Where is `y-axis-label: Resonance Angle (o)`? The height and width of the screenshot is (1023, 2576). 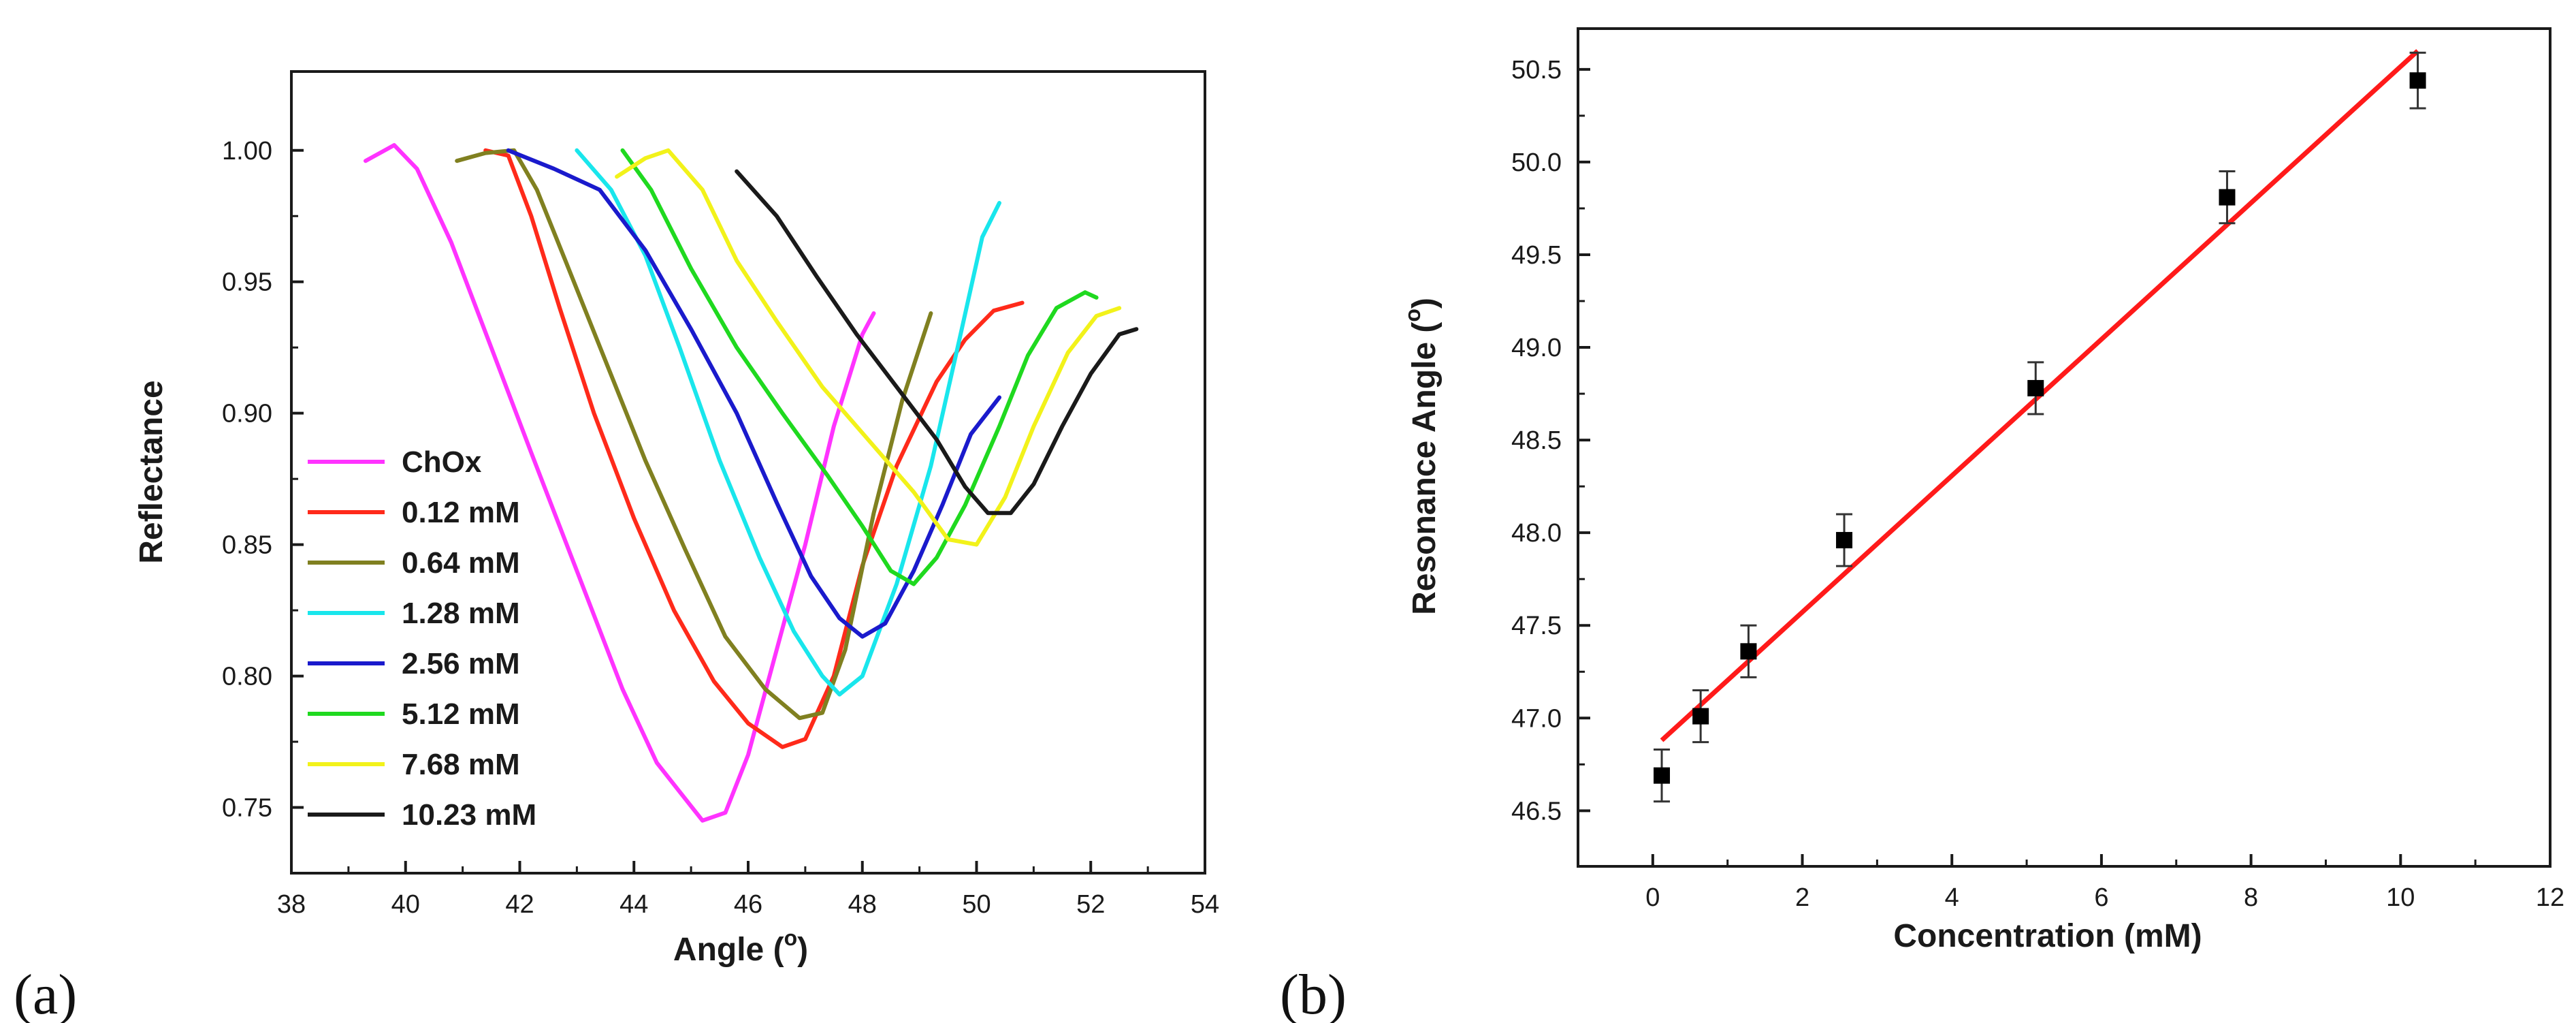
y-axis-label: Resonance Angle (o) is located at coordinates (1422, 456).